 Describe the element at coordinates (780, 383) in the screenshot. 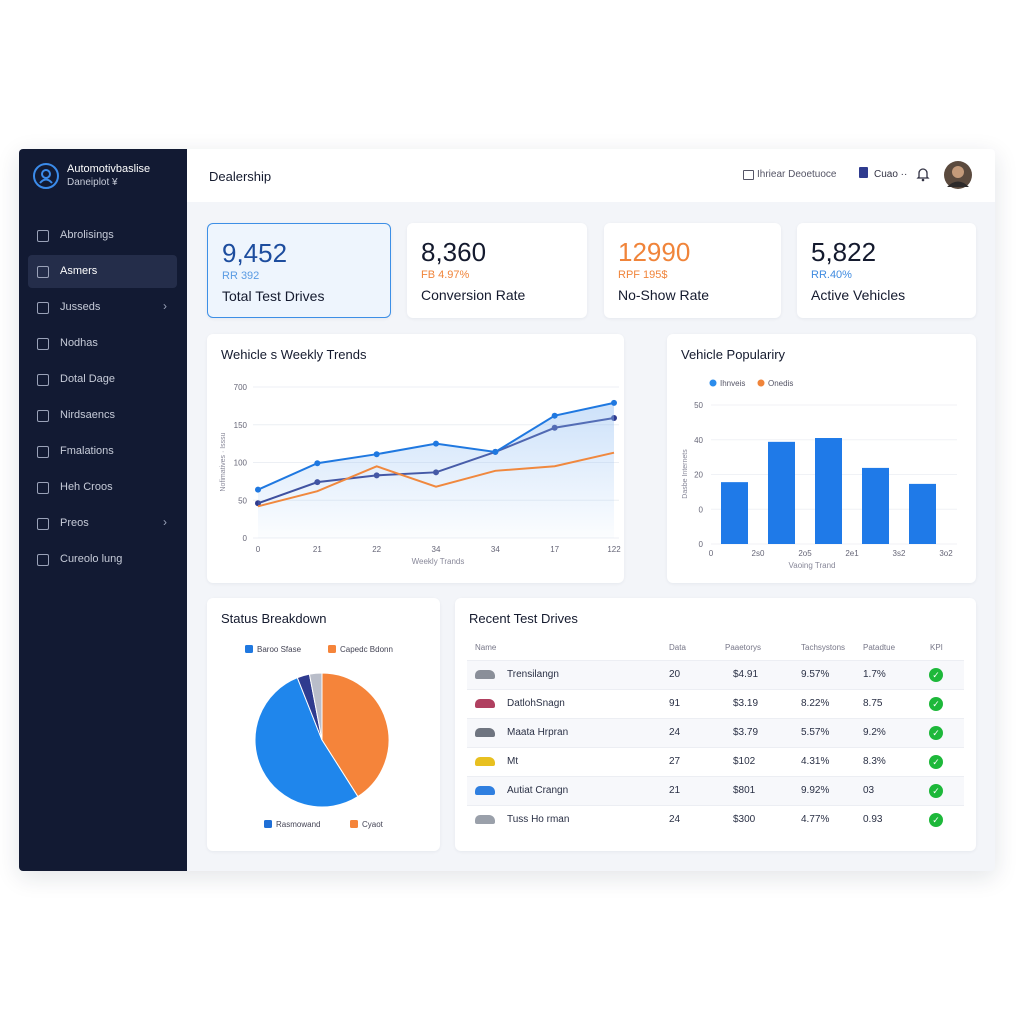

I see `legend-label: Onedis` at that location.